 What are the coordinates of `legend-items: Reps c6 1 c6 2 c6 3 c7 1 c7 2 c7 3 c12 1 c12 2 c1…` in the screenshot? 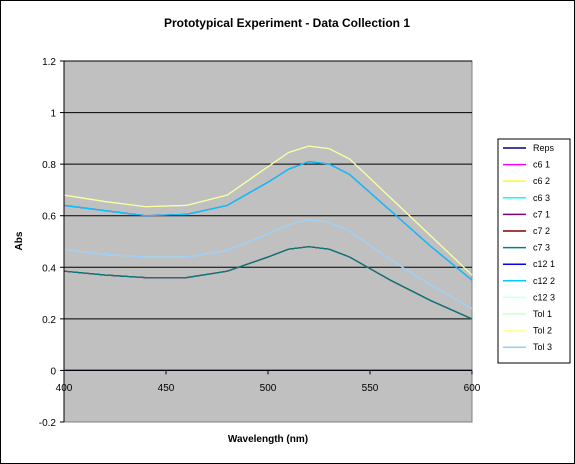 It's located at (529, 247).